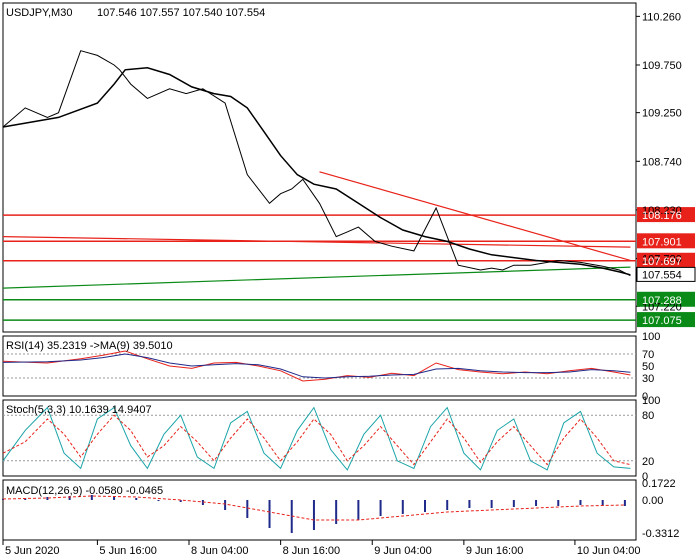 The image size is (700, 560). What do you see at coordinates (645, 397) in the screenshot?
I see `rsi-tick-label-4: 0` at bounding box center [645, 397].